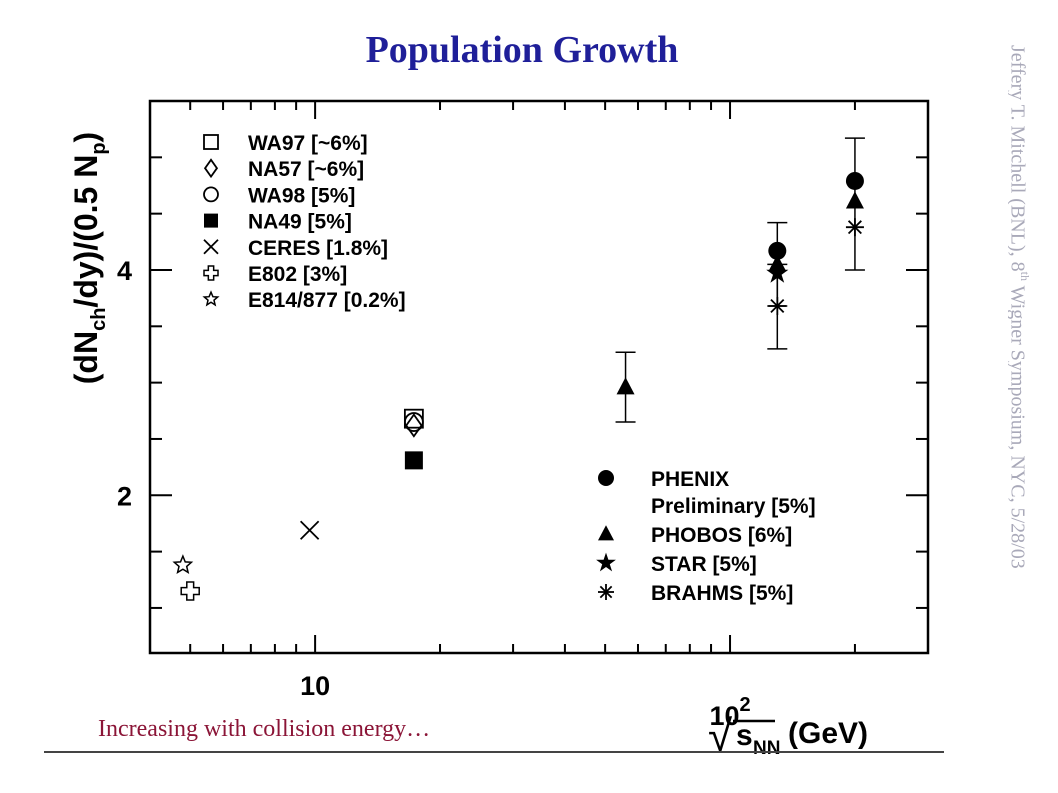  I want to click on legend-label: NA49 [5%], so click(300, 222).